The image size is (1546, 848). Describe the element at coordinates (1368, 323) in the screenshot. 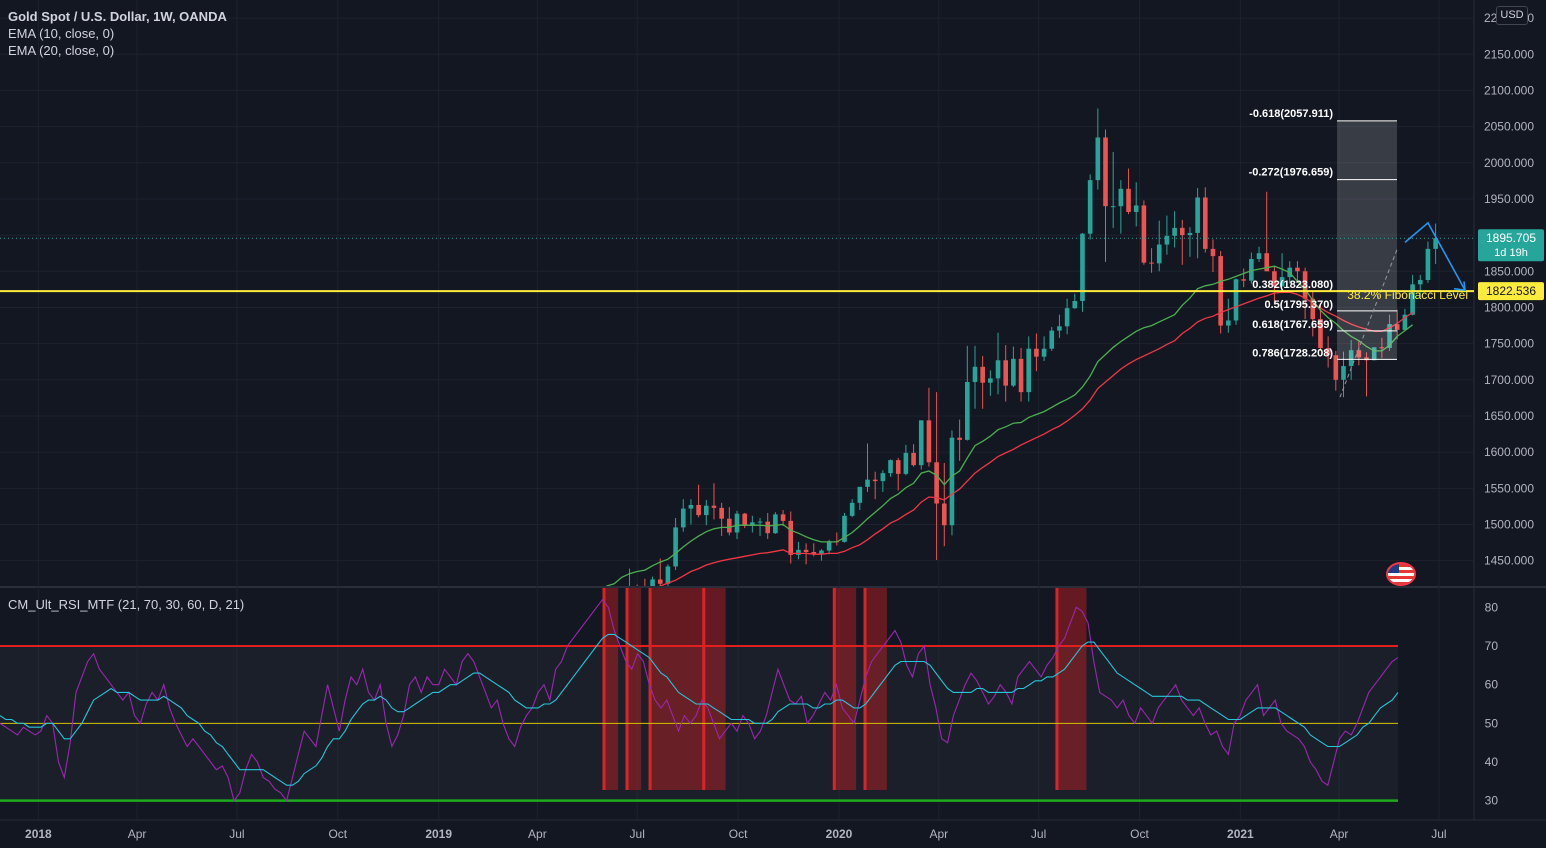

I see `fib-trend-line` at that location.